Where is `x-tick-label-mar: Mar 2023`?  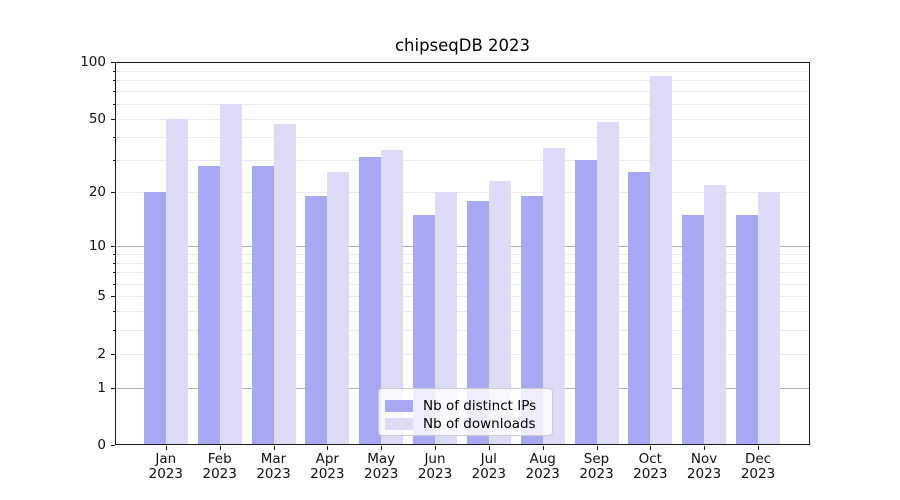
x-tick-label-mar: Mar 2023 is located at coordinates (273, 466).